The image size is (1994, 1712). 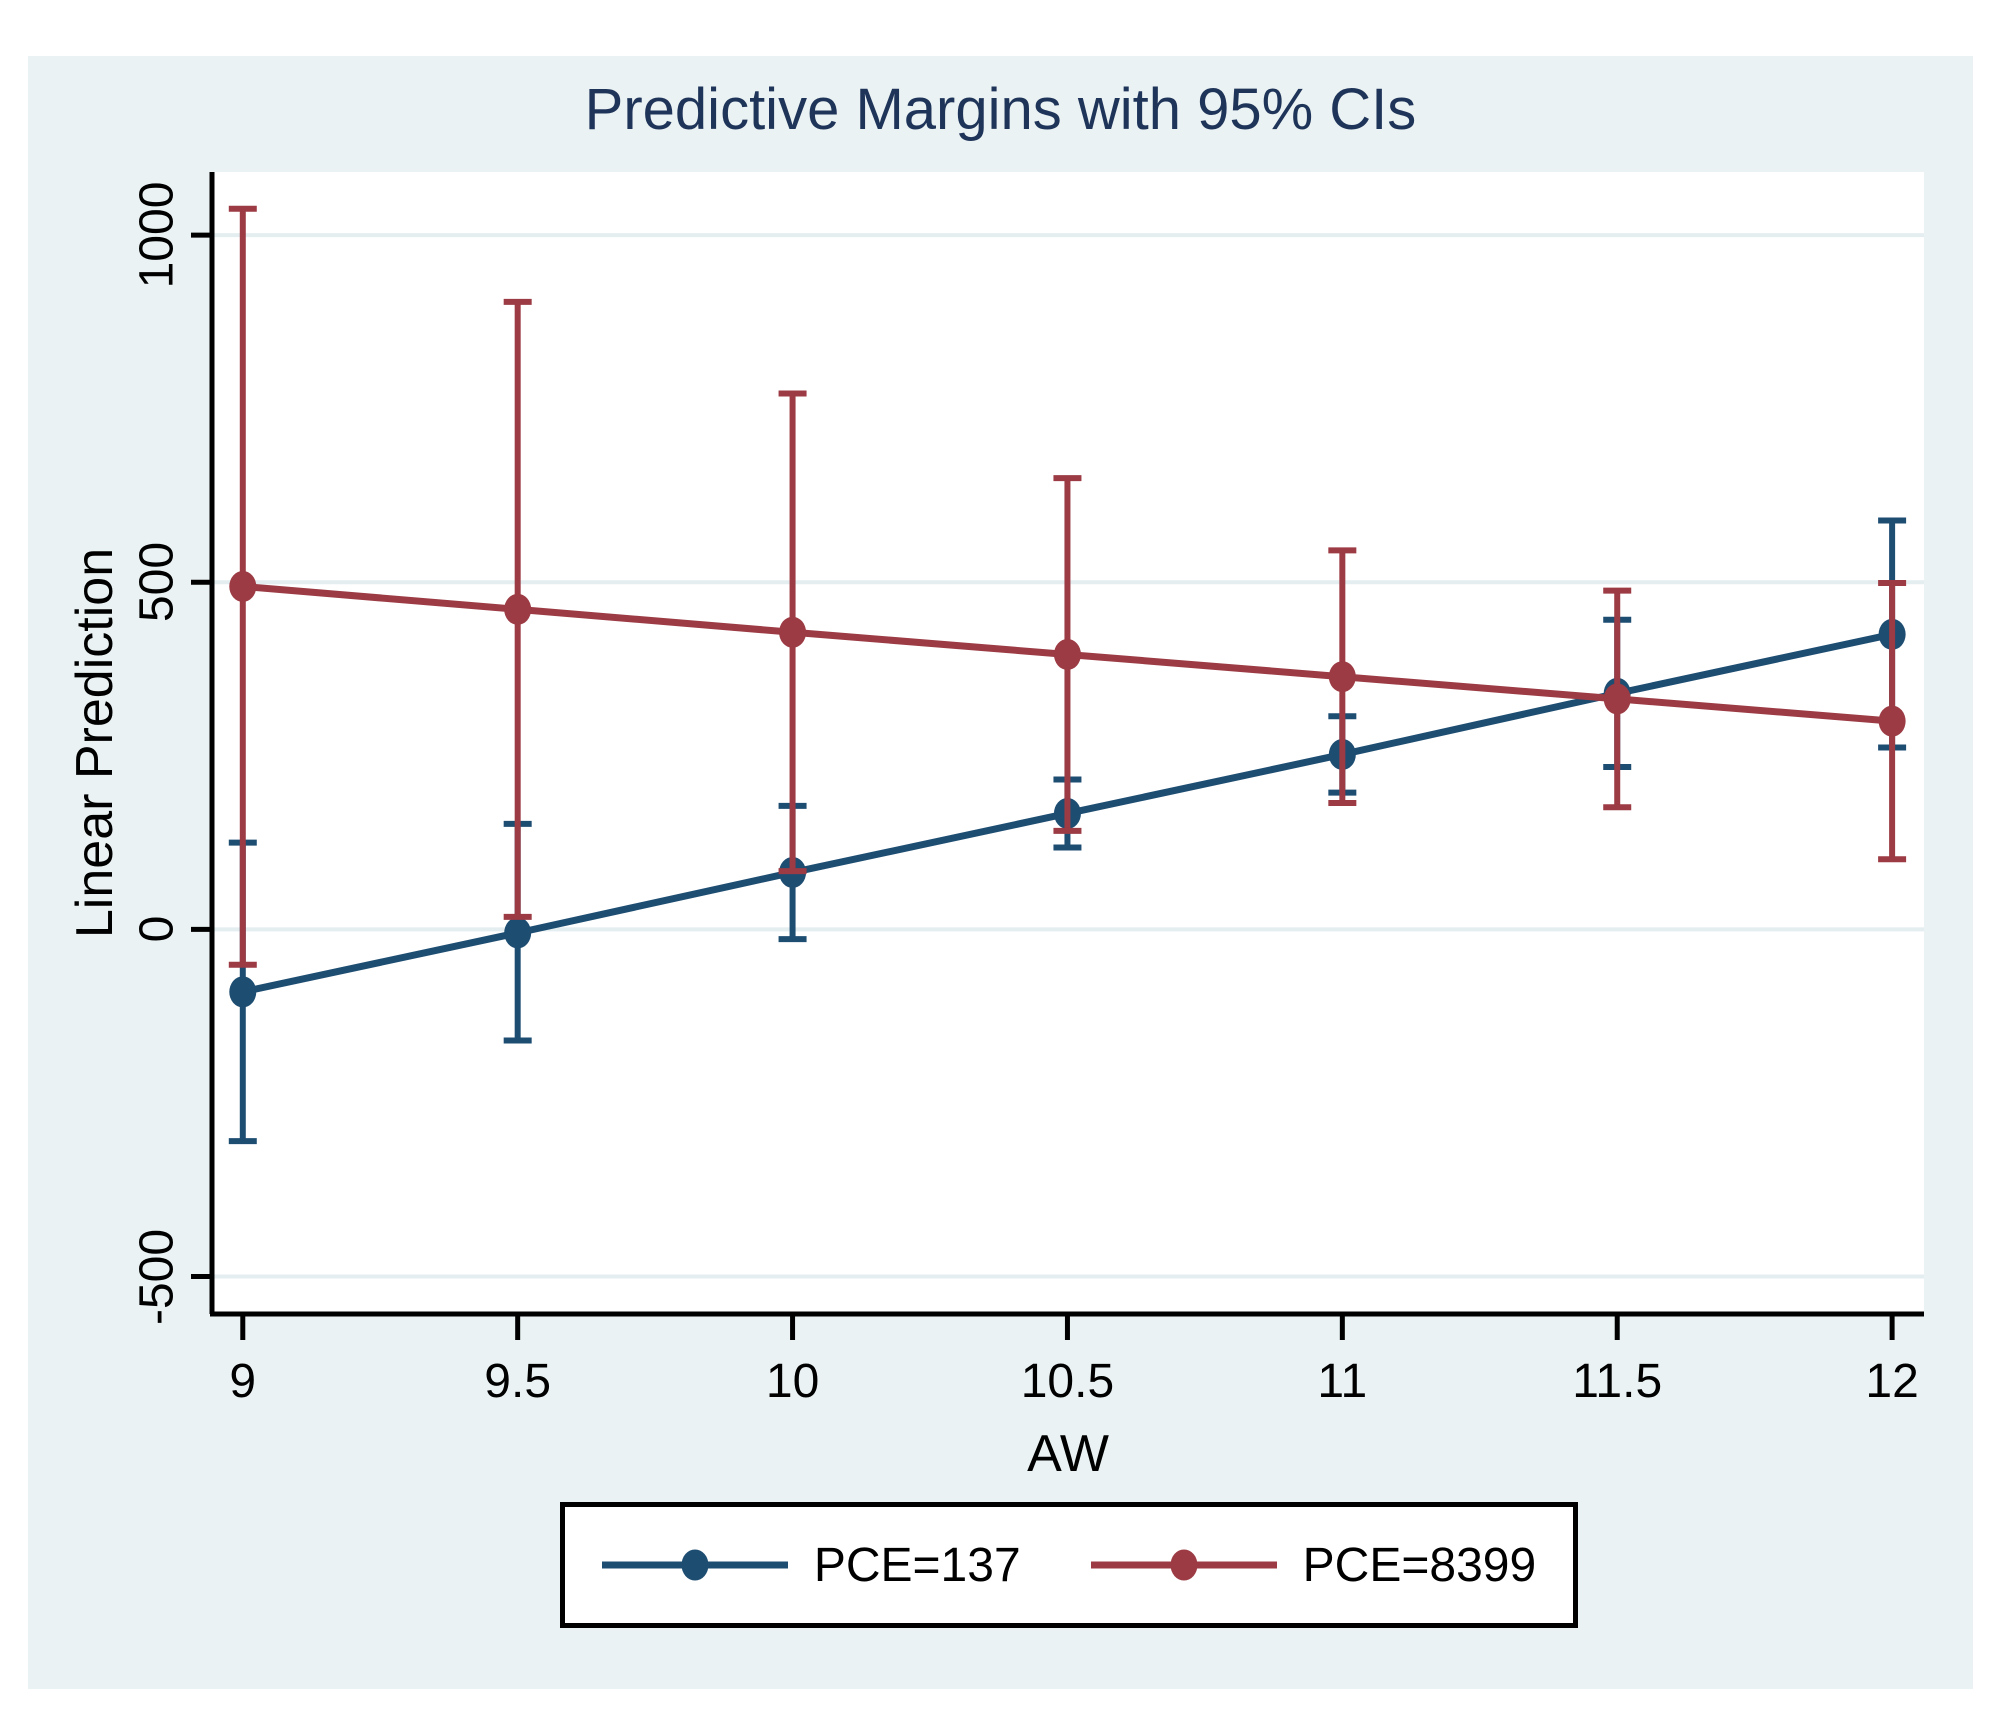 I want to click on x-tick-label: 11.5, so click(x=1617, y=1381).